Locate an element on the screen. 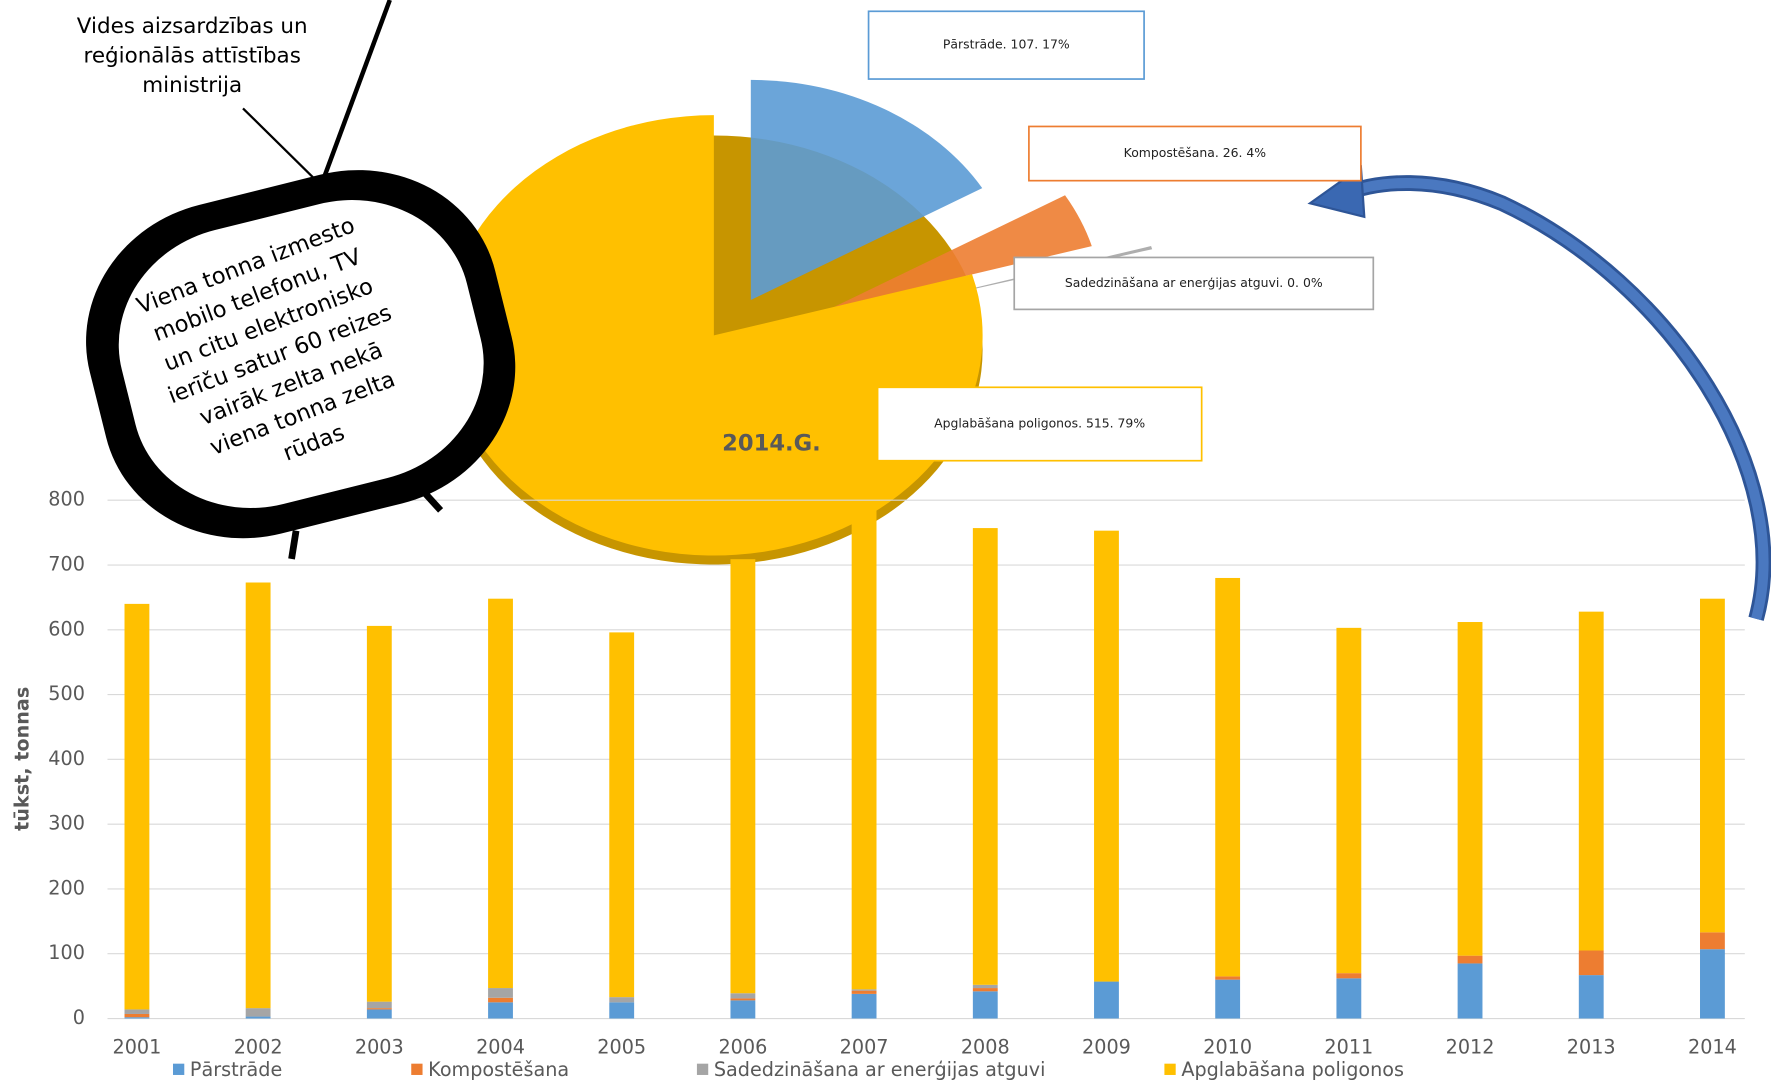 This screenshot has width=1771, height=1084. x-tick-label: 2009 is located at coordinates (1106, 1046).